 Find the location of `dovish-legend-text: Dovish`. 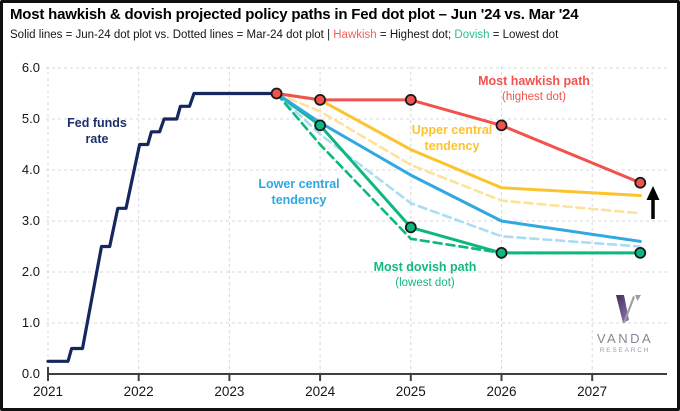

dovish-legend-text: Dovish is located at coordinates (472, 35).